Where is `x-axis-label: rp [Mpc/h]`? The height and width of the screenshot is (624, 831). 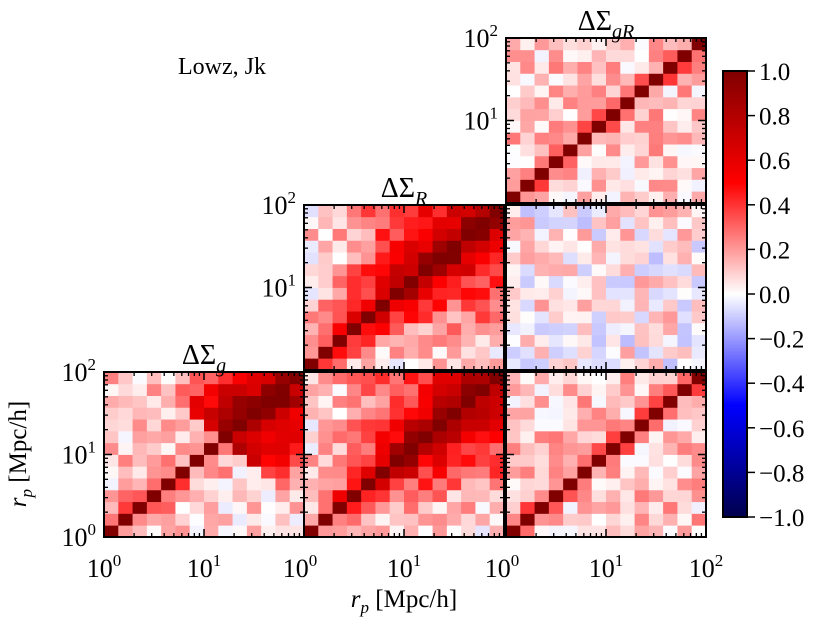
x-axis-label: rp [Mpc/h] is located at coordinates (404, 601).